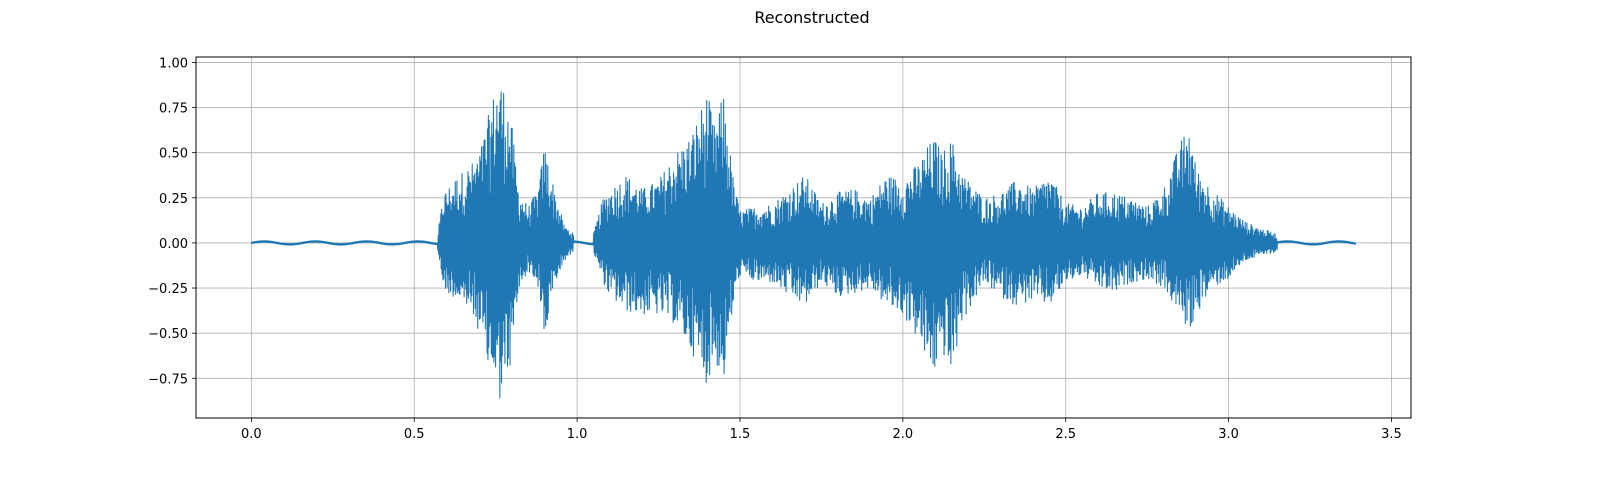  Describe the element at coordinates (903, 434) in the screenshot. I see `x-tick-label: 2.0` at that location.